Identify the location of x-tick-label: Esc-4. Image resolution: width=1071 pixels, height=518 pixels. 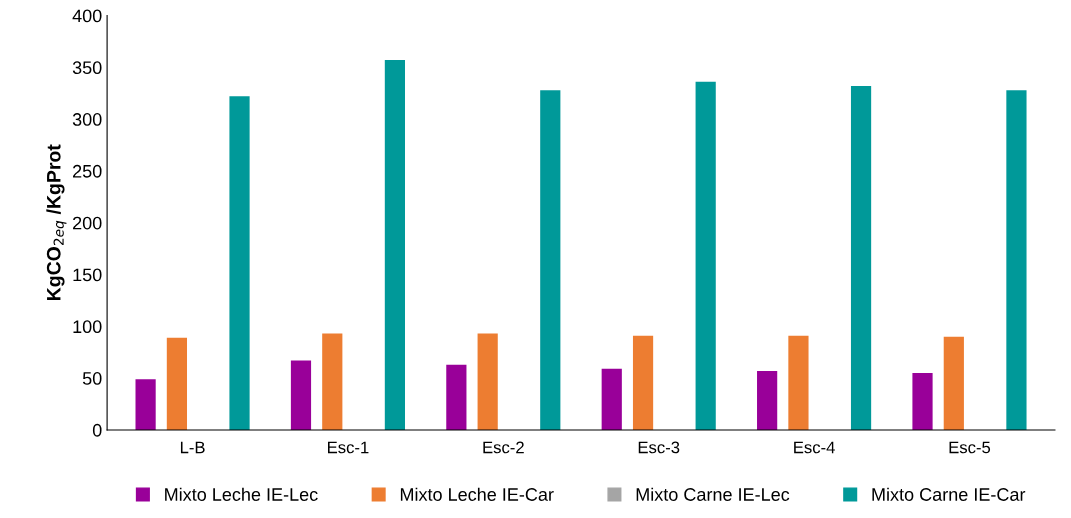
(814, 447).